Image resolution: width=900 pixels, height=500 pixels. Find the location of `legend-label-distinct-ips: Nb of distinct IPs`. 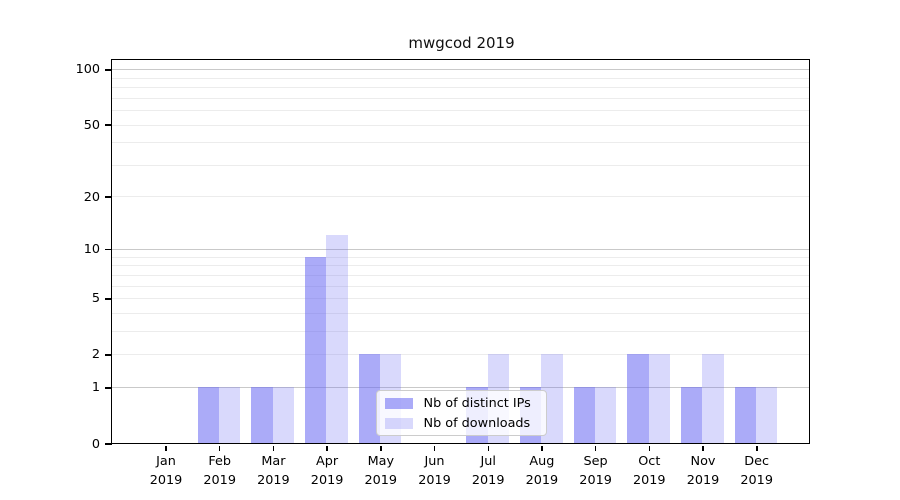

legend-label-distinct-ips: Nb of distinct IPs is located at coordinates (477, 403).